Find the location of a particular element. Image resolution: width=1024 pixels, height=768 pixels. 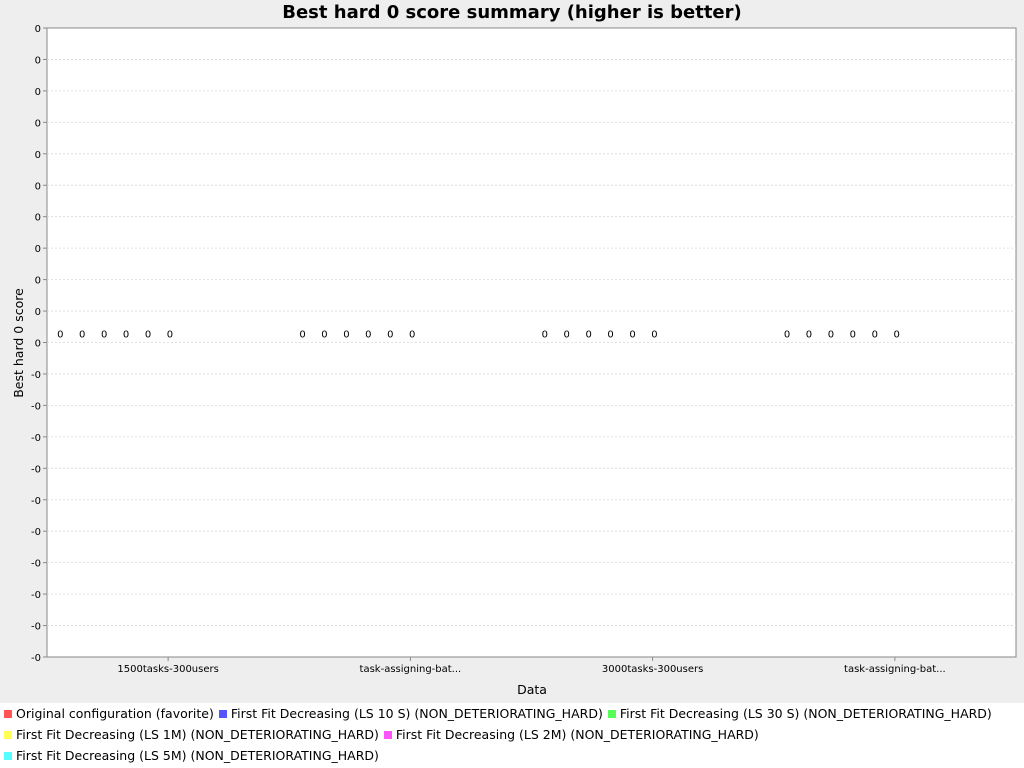

x-axis-label: Data is located at coordinates (532, 689).